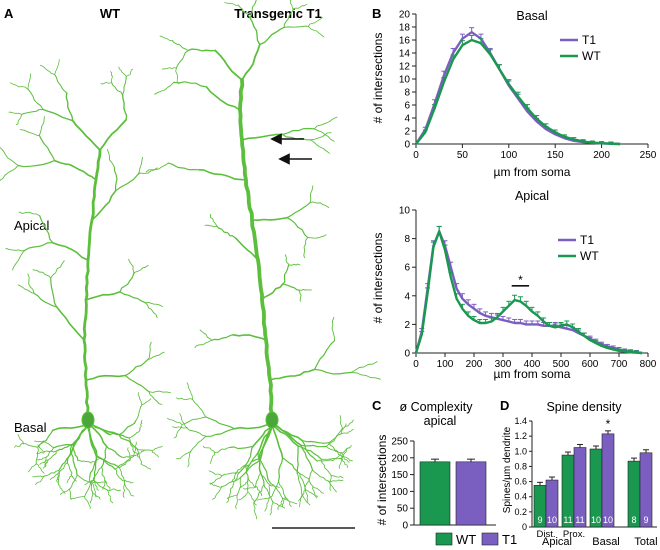  I want to click on apical-series-t1, so click(528, 290).